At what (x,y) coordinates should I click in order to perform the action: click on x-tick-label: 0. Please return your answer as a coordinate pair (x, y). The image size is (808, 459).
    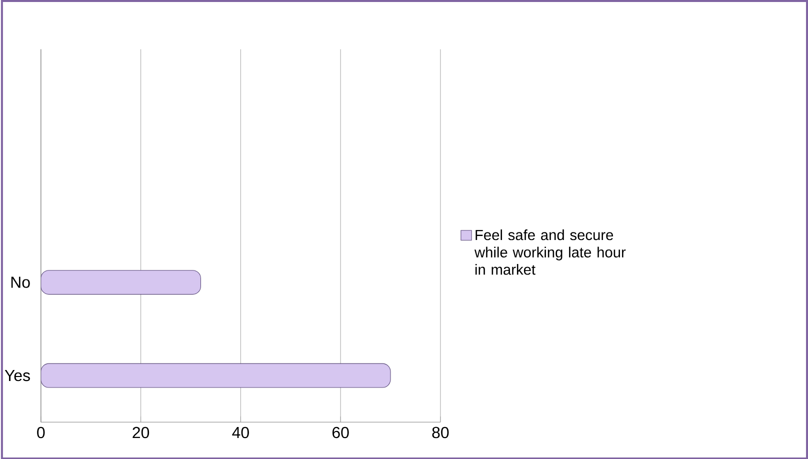
    Looking at the image, I should click on (41, 432).